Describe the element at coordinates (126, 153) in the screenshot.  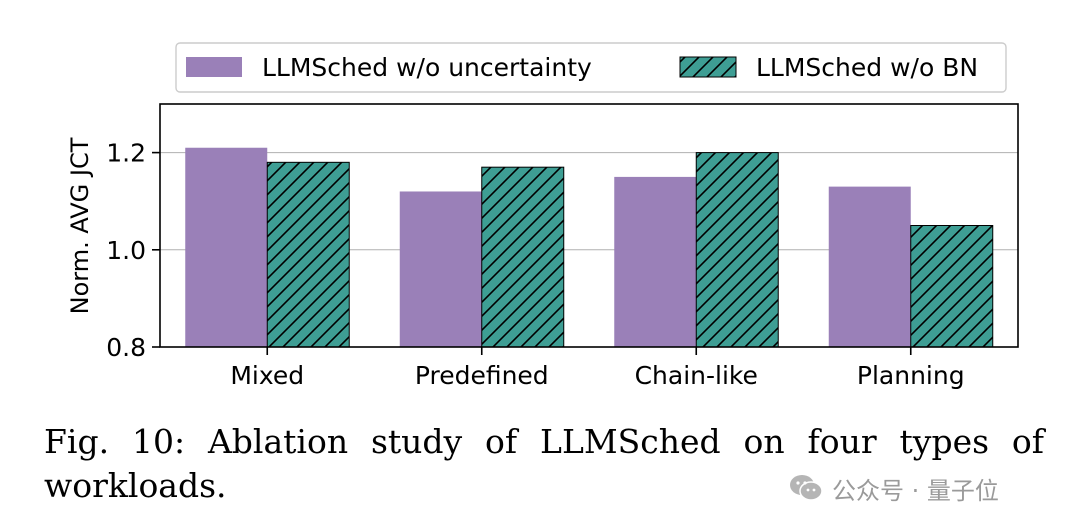
I see `y-tick-label: 1.2` at that location.